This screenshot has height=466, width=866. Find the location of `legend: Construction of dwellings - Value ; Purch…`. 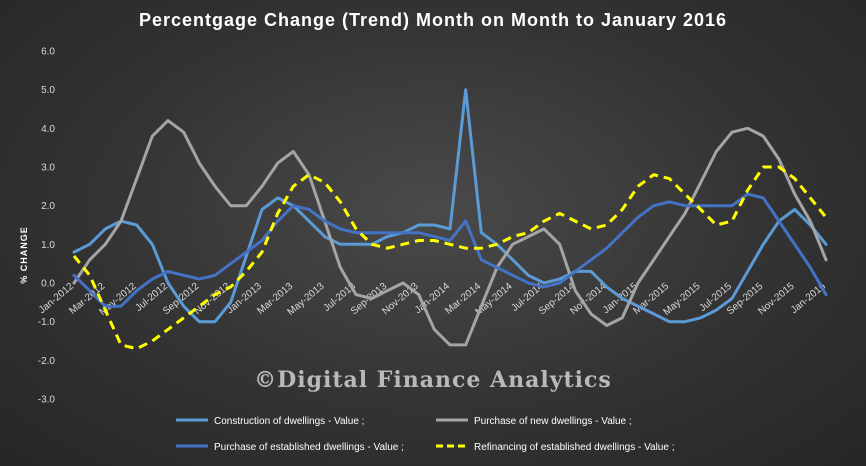

legend: Construction of dwellings - Value ; Purch… is located at coordinates (425, 434).